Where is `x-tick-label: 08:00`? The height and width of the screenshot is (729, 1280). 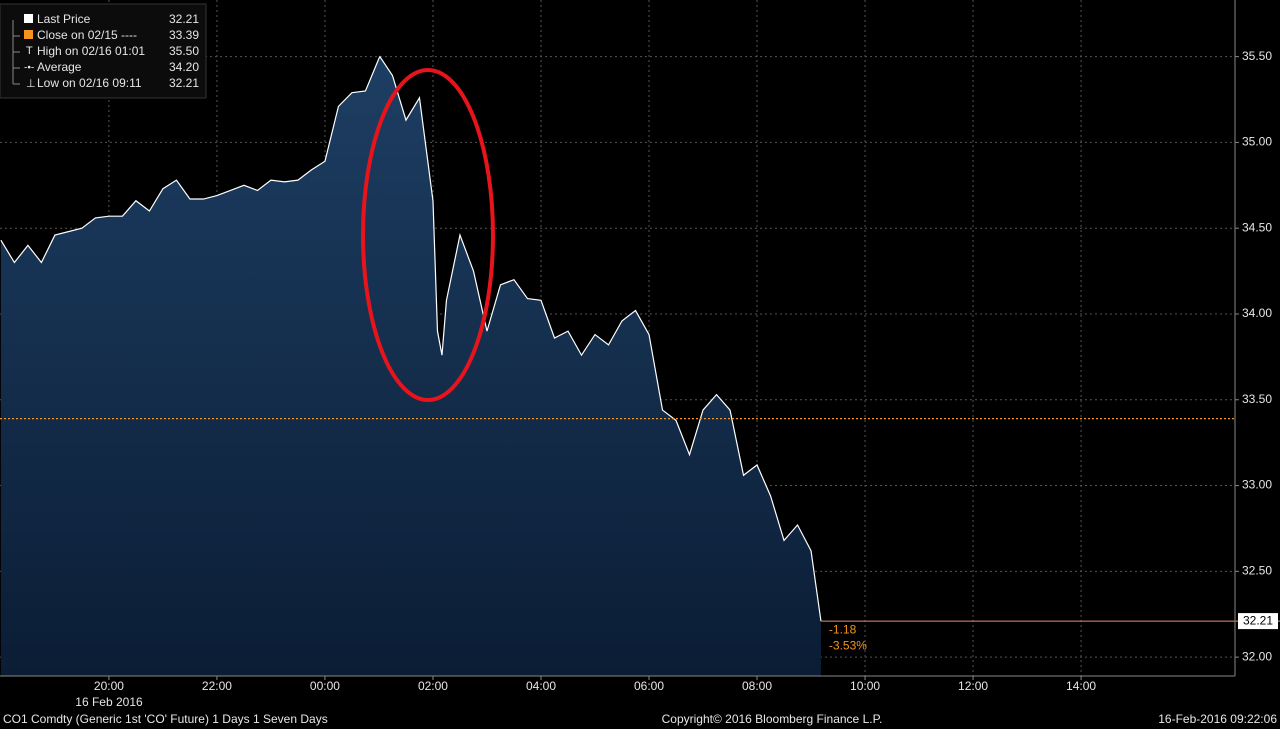 x-tick-label: 08:00 is located at coordinates (757, 686).